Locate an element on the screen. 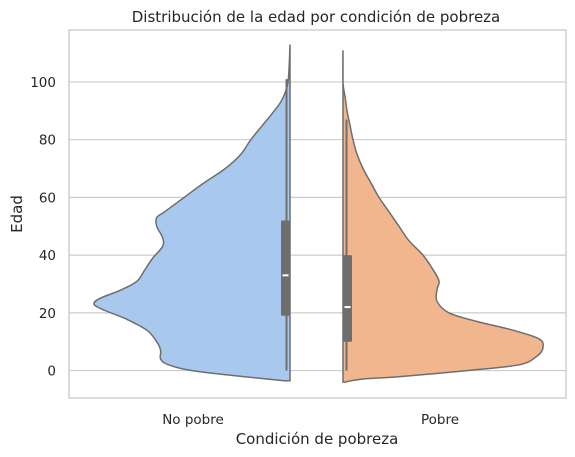 This screenshot has height=457, width=575. x-tick-labels: No pobre Pobre is located at coordinates (310, 420).